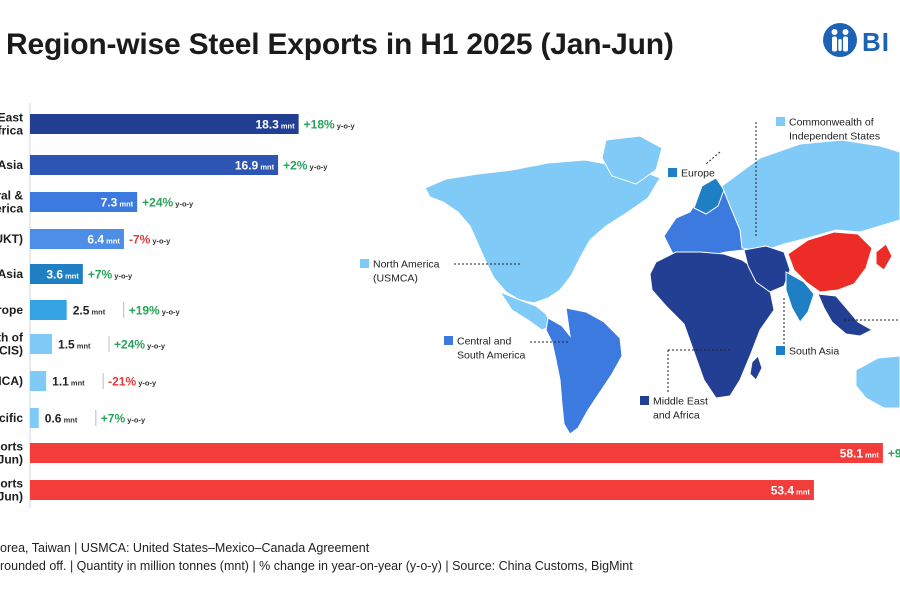 This screenshot has height=600, width=900. What do you see at coordinates (845, 315) in the screenshot?
I see `map-southeast-asia` at bounding box center [845, 315].